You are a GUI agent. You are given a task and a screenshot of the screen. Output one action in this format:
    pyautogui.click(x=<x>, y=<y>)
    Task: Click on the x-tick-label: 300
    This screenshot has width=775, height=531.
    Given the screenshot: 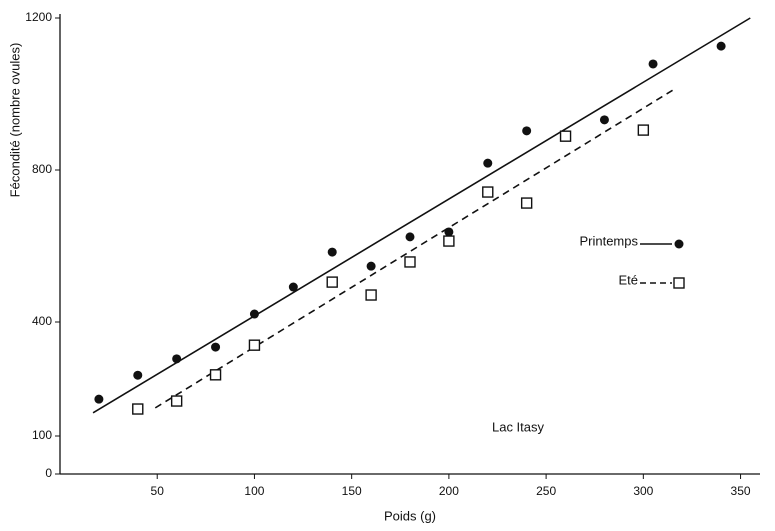 What is the action you would take?
    pyautogui.click(x=643, y=491)
    